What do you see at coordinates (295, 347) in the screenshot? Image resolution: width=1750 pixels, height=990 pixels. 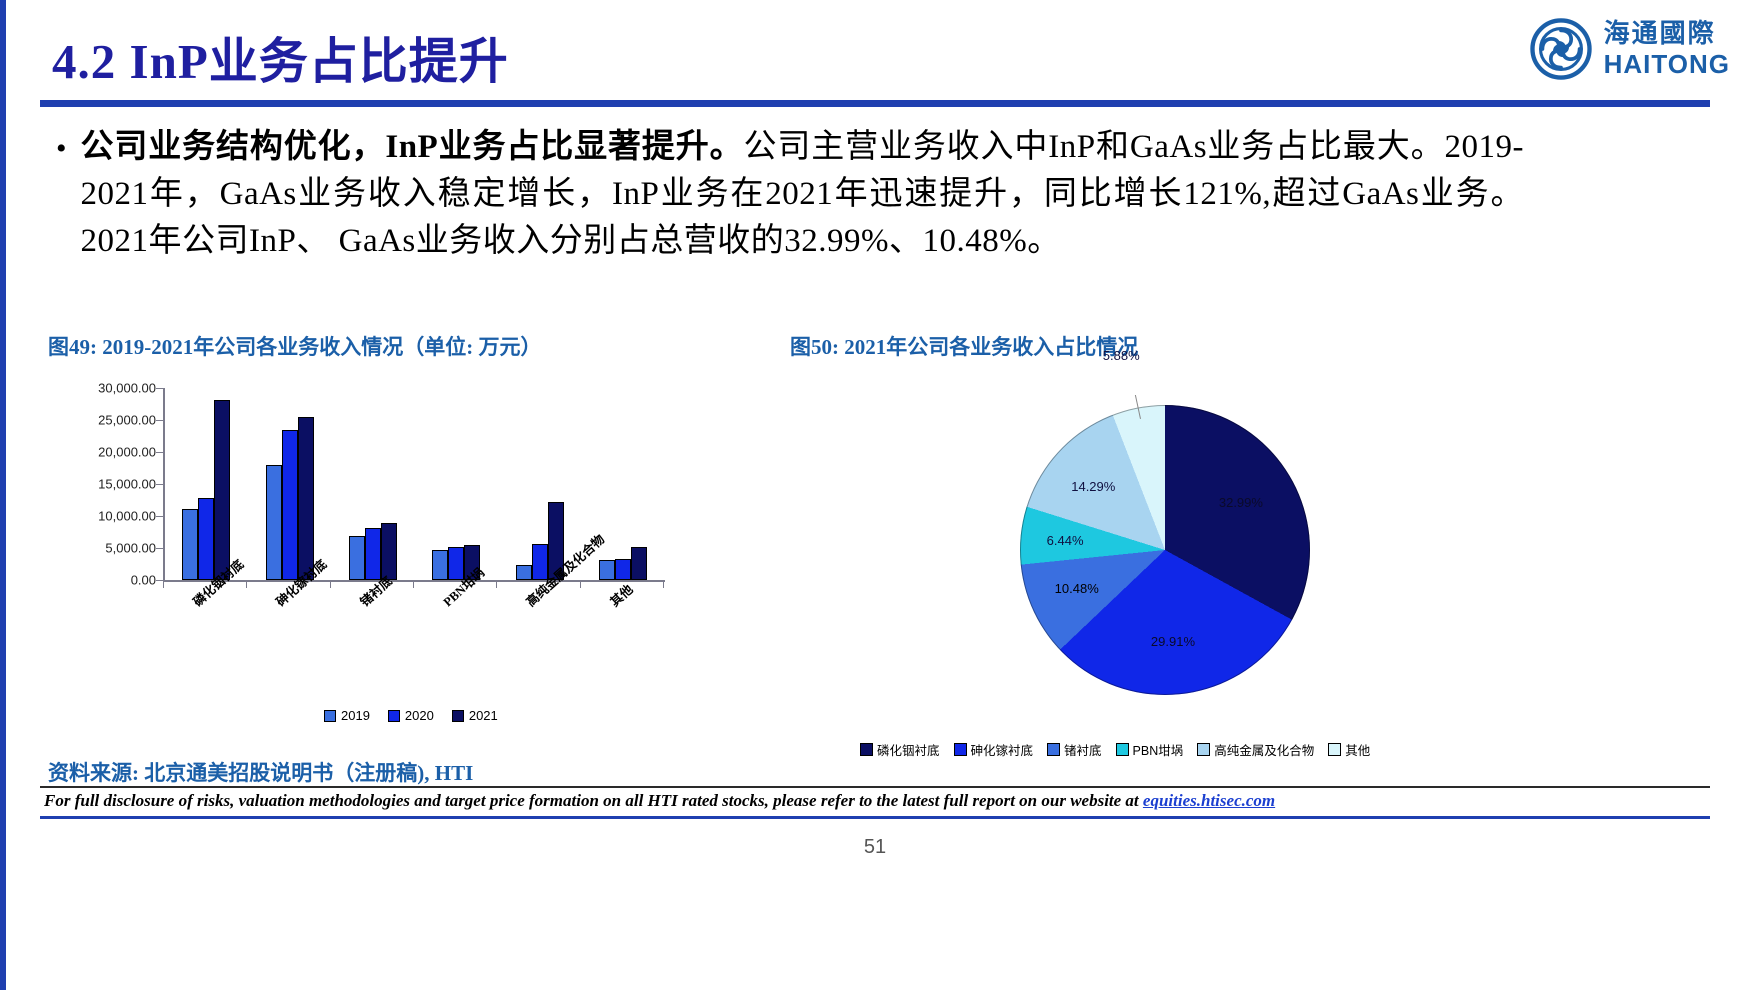 I see `figure-49-caption: 图49: 2019-2021年公司各业务收入情况（单位: 万元）` at bounding box center [295, 347].